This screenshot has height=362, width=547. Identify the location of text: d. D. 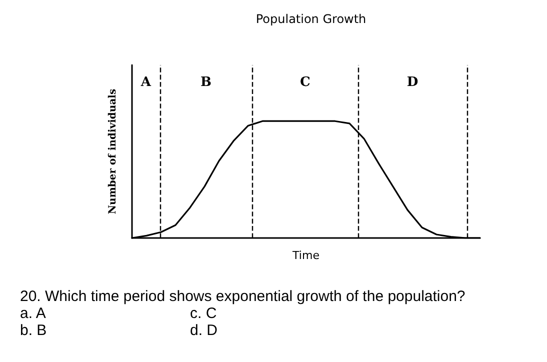
(204, 330).